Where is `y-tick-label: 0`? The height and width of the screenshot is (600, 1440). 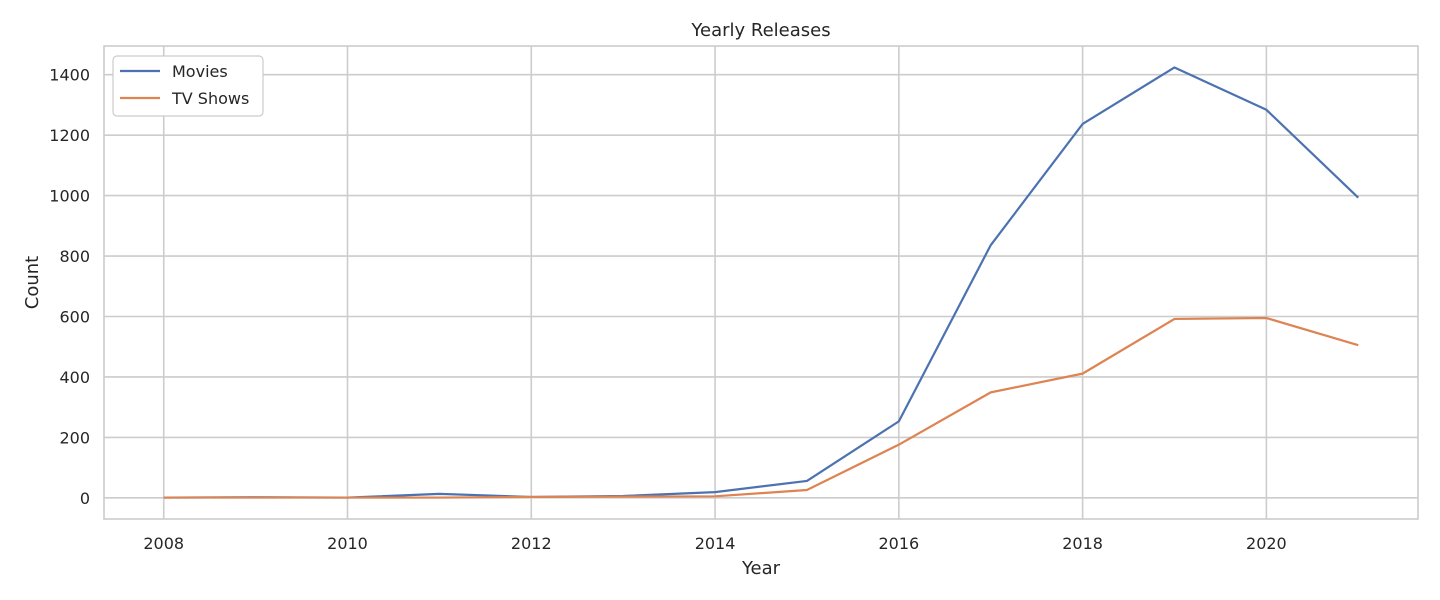 y-tick-label: 0 is located at coordinates (85, 498).